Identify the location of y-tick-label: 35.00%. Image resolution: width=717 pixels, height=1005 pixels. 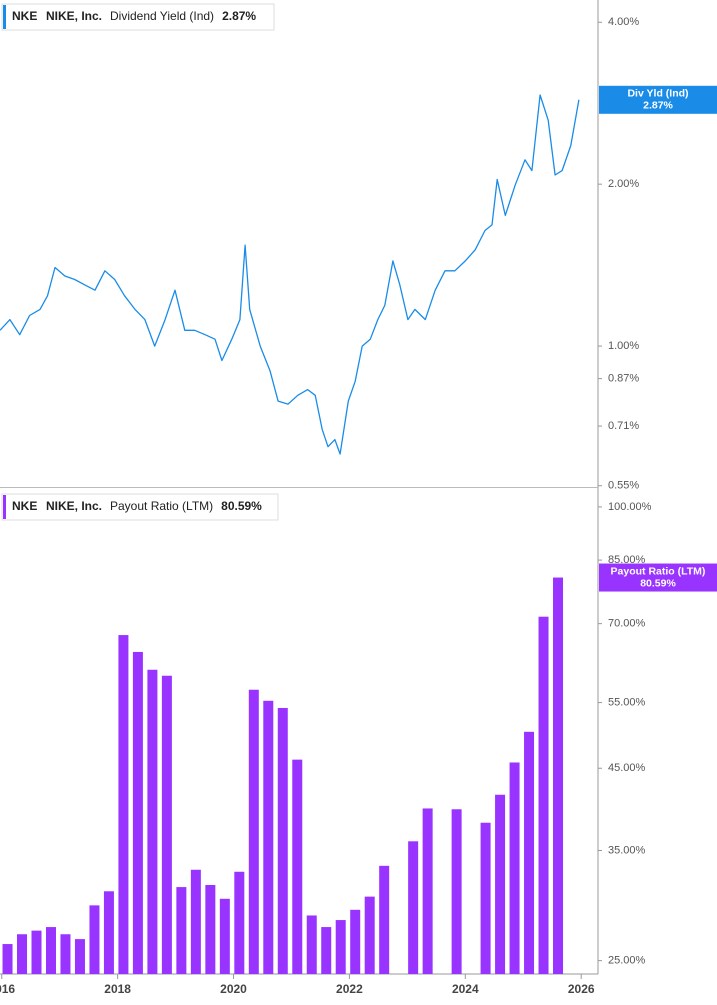
(627, 850).